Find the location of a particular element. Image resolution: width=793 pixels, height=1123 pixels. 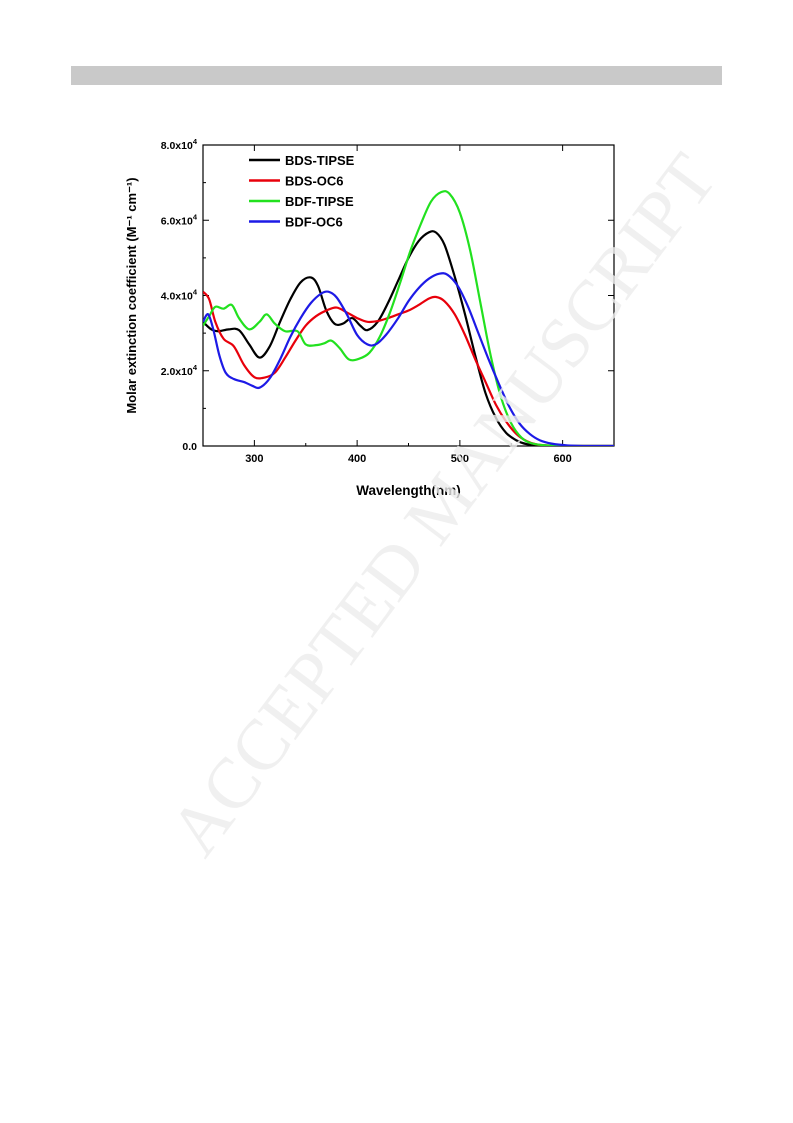

series-line-bdf-oc6 is located at coordinates (408, 359).